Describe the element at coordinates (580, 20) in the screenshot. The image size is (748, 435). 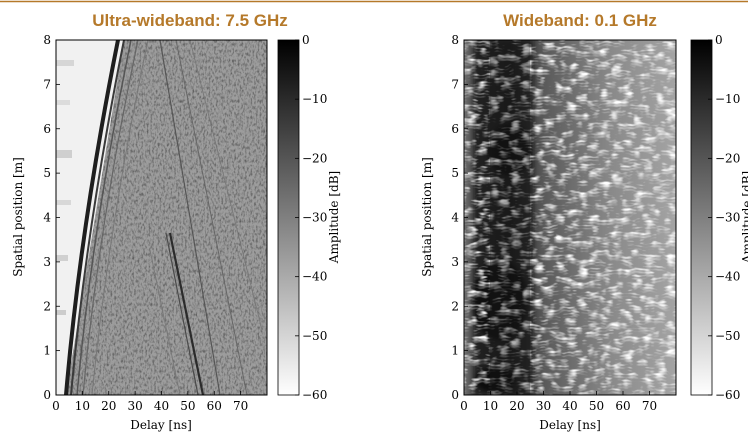
I see `chart-title: Wideband: 0.1 GHz` at that location.